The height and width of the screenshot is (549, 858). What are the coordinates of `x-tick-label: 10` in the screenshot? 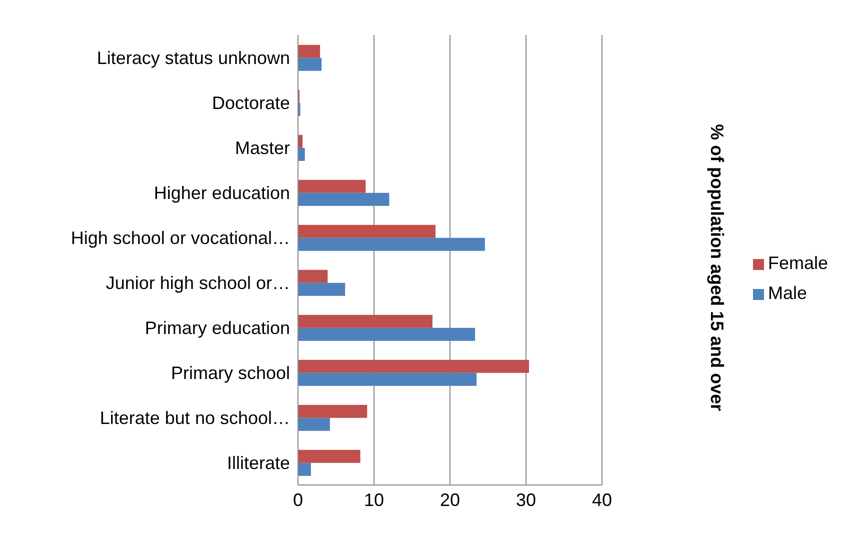 It's located at (374, 500).